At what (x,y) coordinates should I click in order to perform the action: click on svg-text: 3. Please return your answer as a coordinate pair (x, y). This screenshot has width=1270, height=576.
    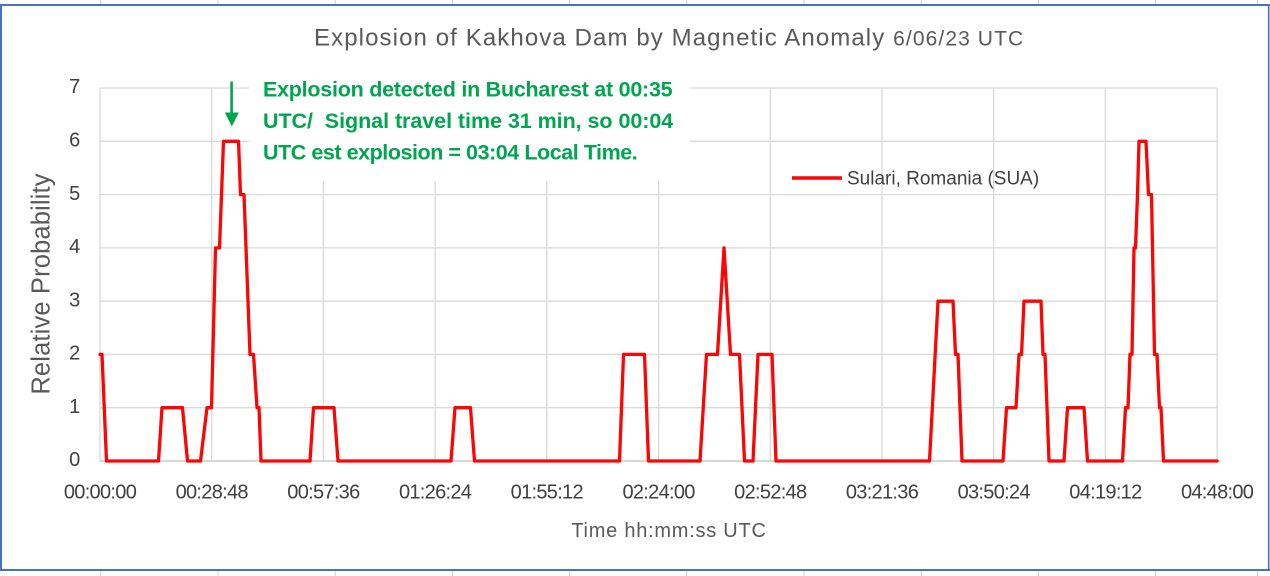
    Looking at the image, I should click on (74, 300).